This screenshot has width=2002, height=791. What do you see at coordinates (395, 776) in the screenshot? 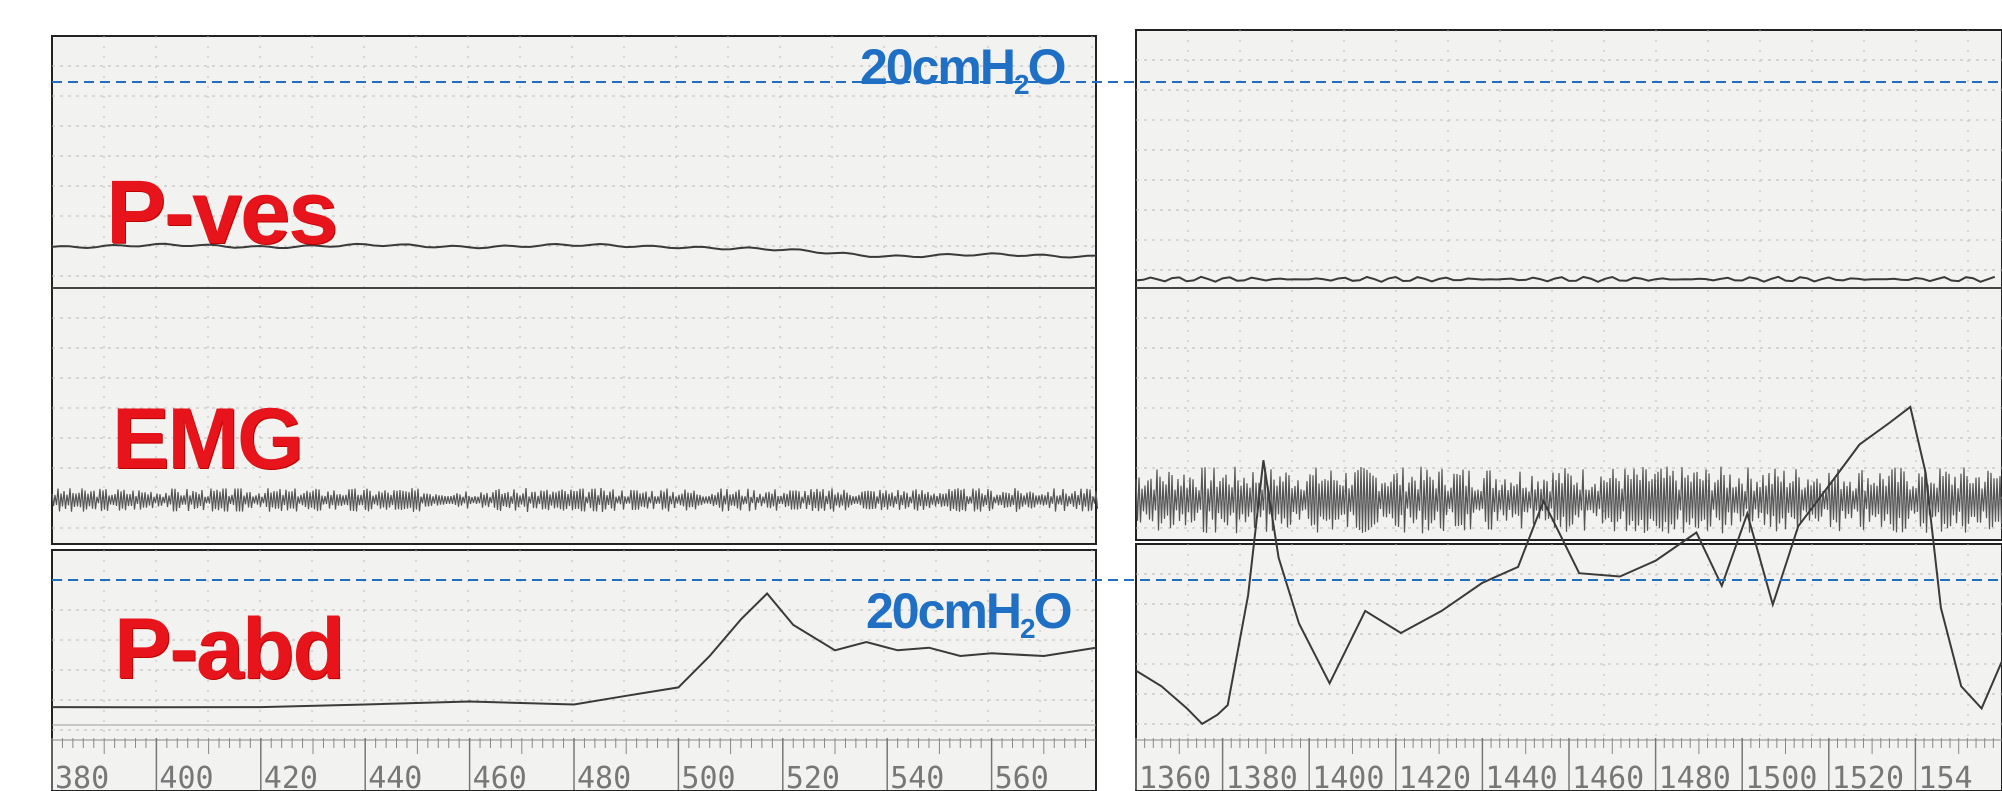
I see `time-axis-label: 440` at bounding box center [395, 776].